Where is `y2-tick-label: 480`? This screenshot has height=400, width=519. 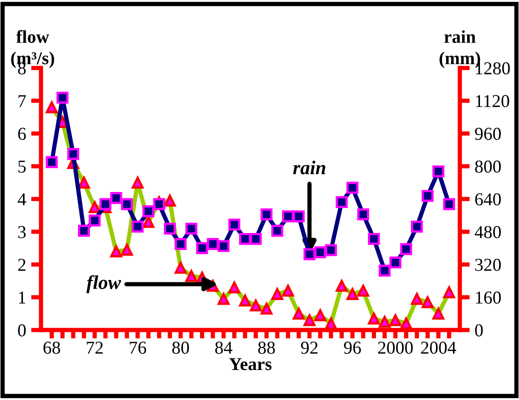 y2-tick-label: 480 is located at coordinates (487, 232).